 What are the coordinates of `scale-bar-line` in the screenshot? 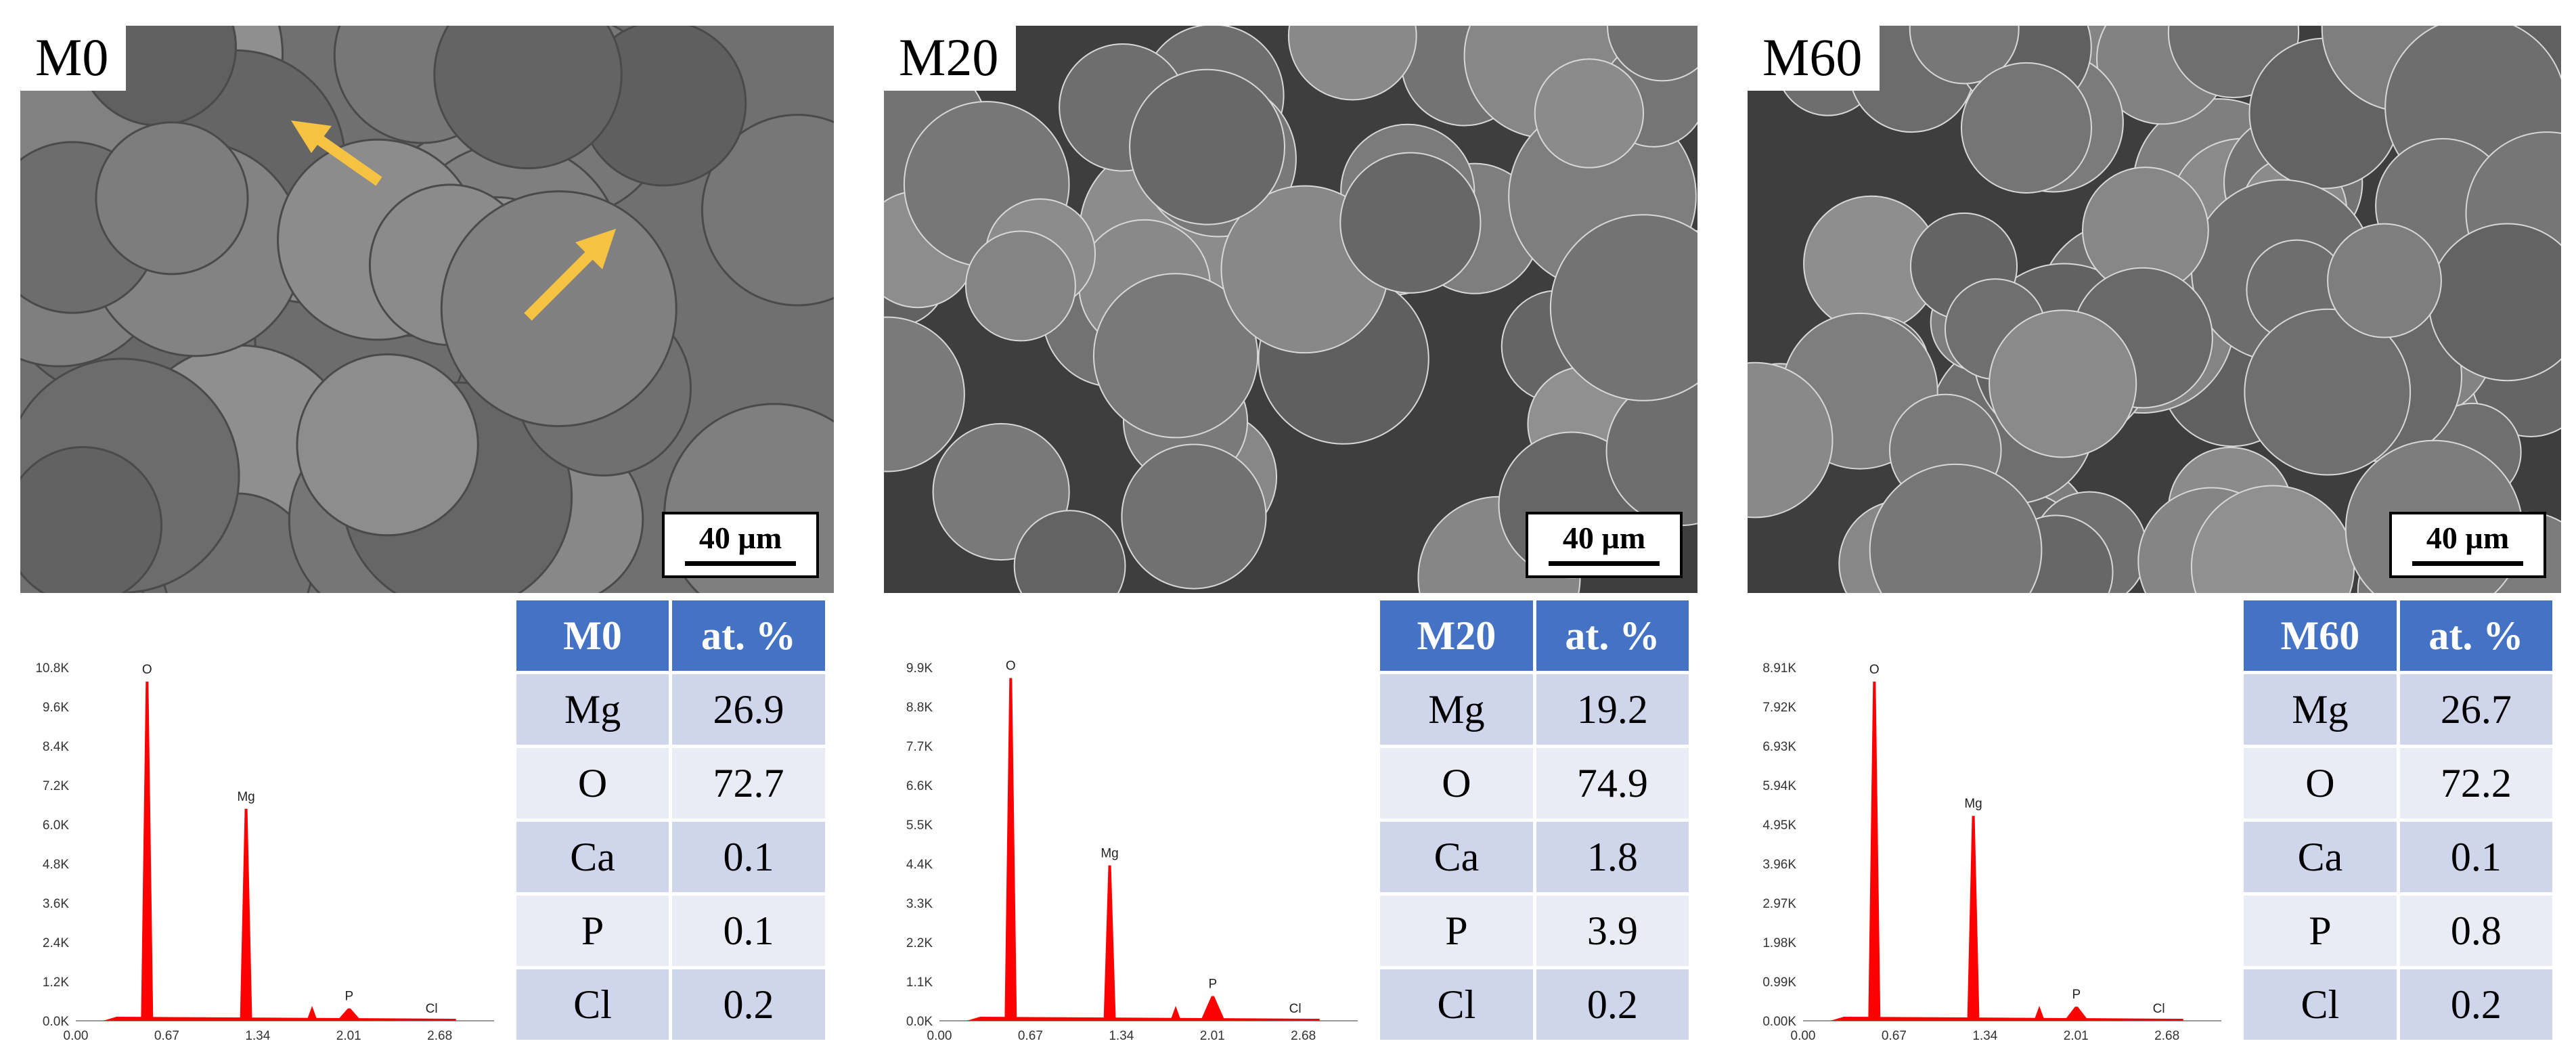 It's located at (740, 564).